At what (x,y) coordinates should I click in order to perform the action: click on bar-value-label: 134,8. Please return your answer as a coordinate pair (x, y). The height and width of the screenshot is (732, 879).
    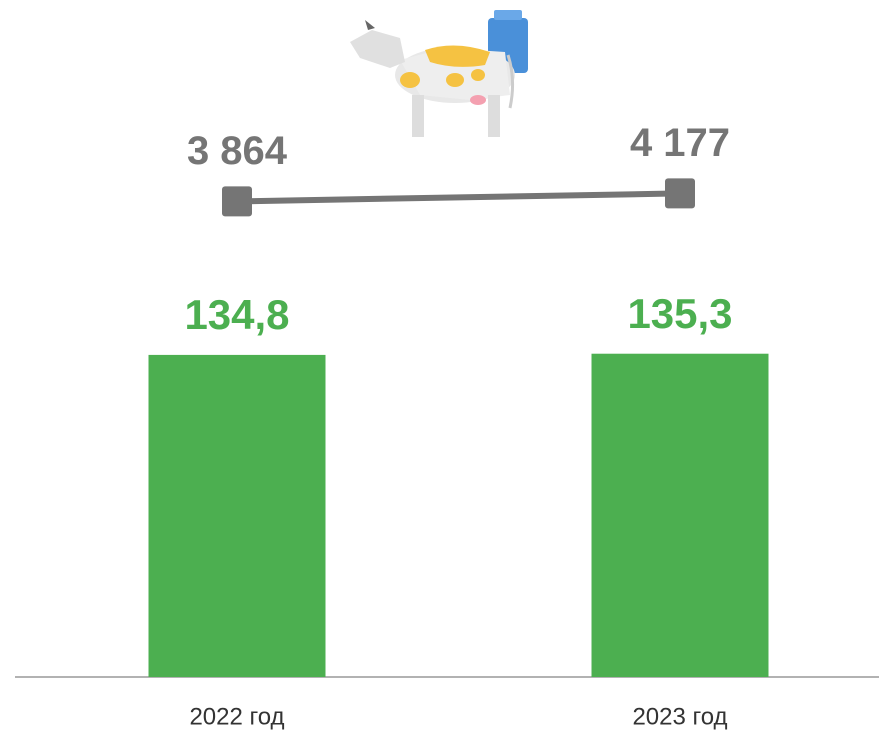
    Looking at the image, I should click on (236, 314).